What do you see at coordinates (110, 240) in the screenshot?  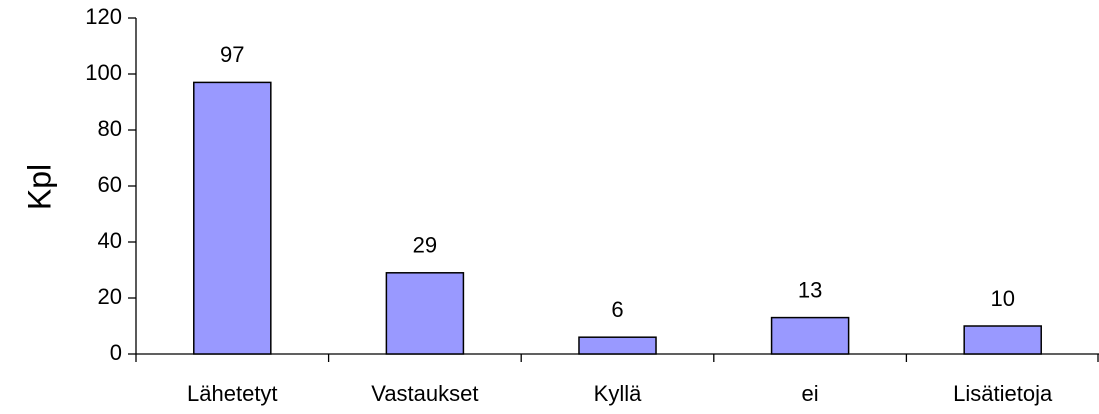 I see `y-tick-label: 40` at bounding box center [110, 240].